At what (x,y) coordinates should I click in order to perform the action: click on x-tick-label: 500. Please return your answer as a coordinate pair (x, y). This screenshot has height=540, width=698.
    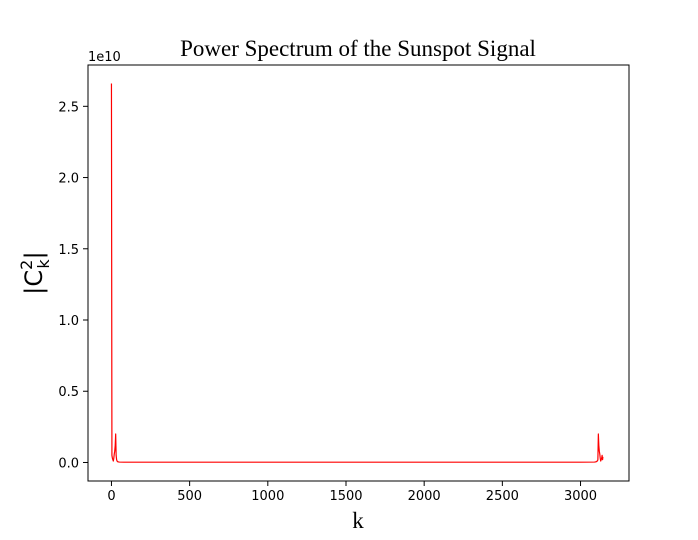
    Looking at the image, I should click on (189, 496).